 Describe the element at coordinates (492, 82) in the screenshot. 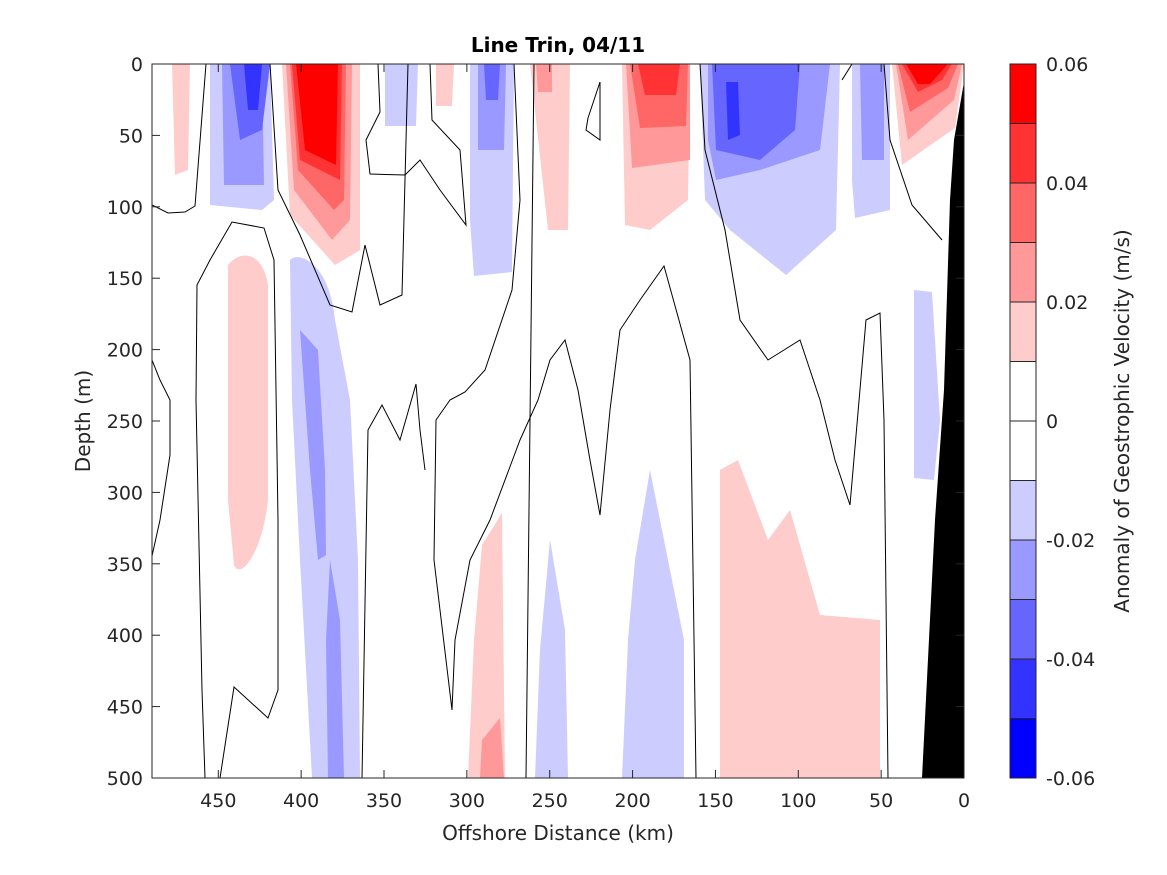

I see `anomaly-region-negative-level3` at that location.